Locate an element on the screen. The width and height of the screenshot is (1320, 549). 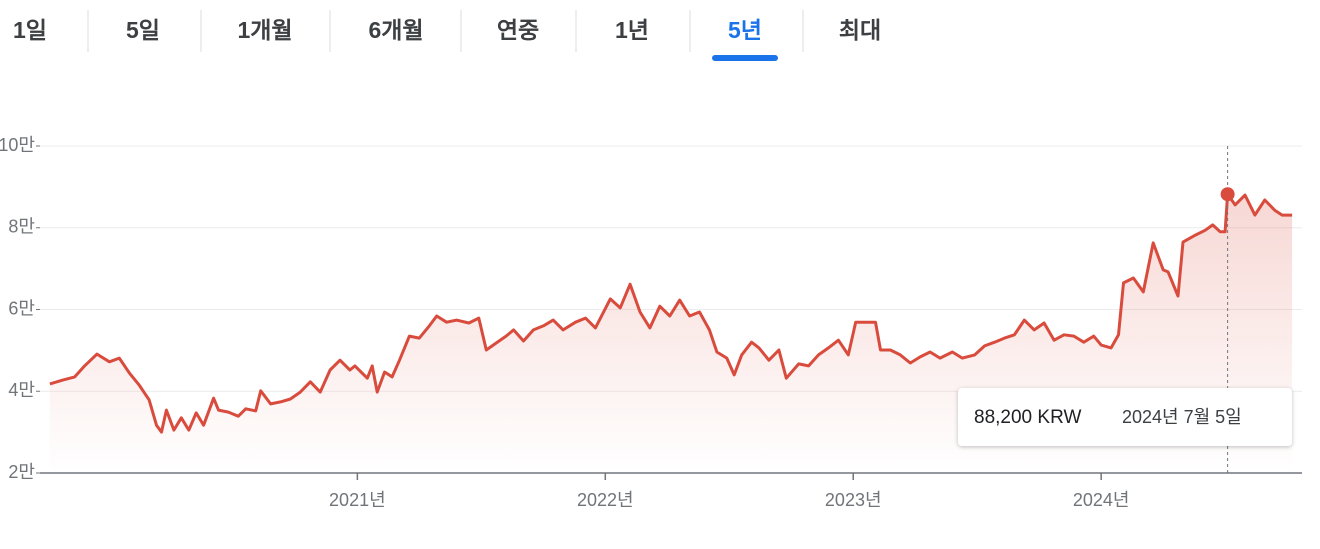
range-tab: 5년 is located at coordinates (745, 30).